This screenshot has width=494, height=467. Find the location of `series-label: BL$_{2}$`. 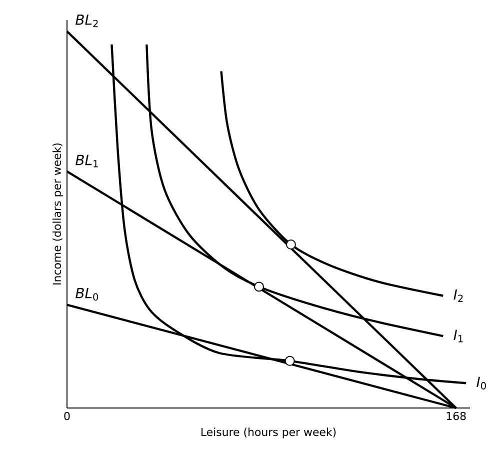

series-label: BL$_{2}$ is located at coordinates (87, 21).